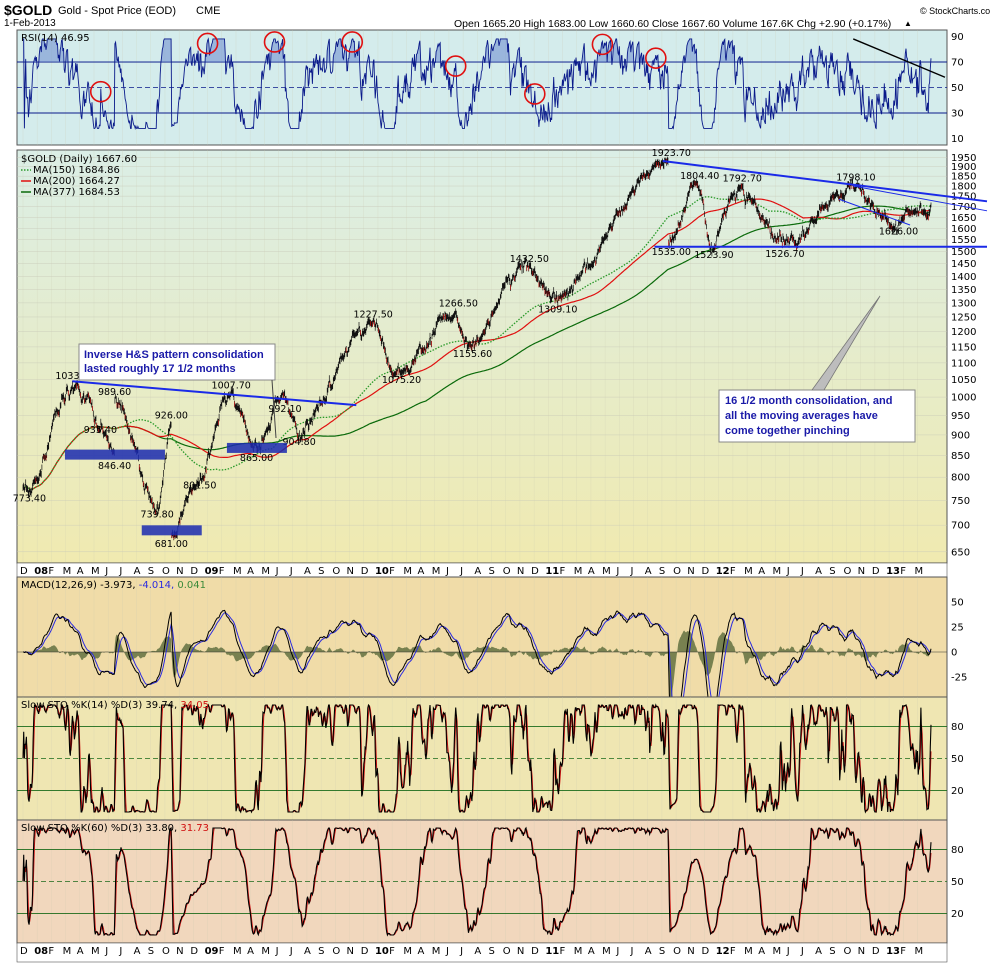  Describe the element at coordinates (191, 585) in the screenshot. I see `macd-legend-hist: 0.041` at that location.